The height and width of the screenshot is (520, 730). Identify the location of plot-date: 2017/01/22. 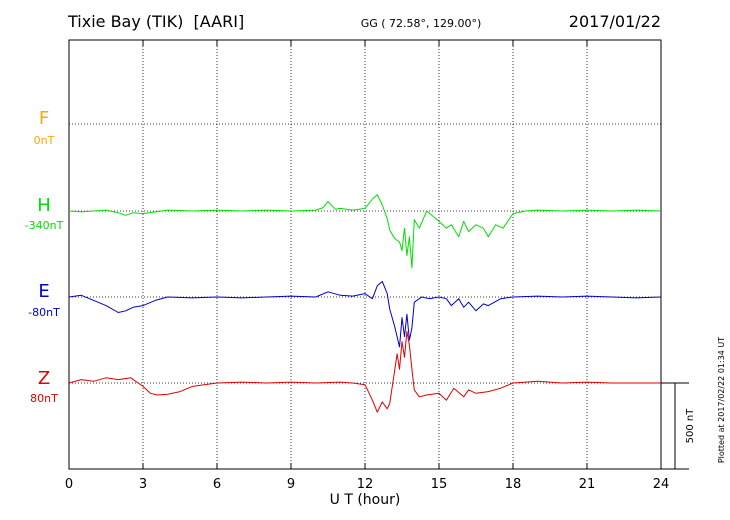
(615, 21).